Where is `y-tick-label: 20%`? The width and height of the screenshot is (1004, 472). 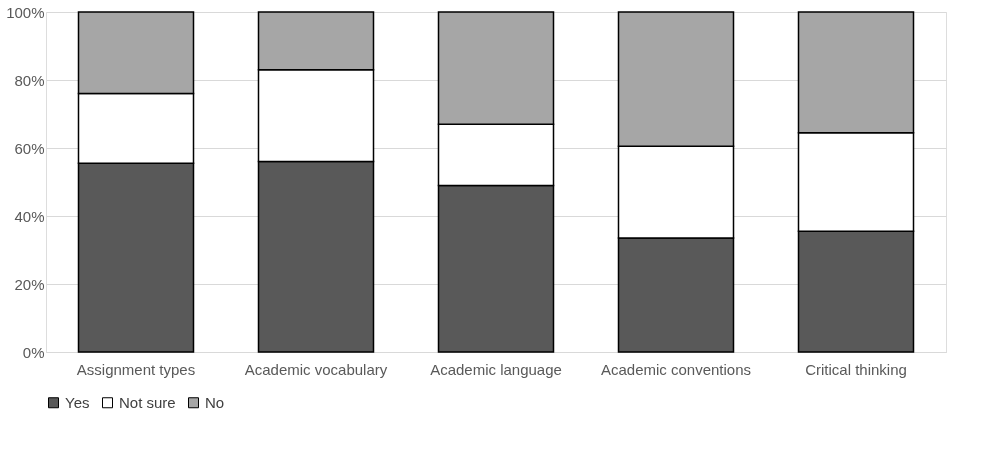
y-tick-label: 20% is located at coordinates (29, 284).